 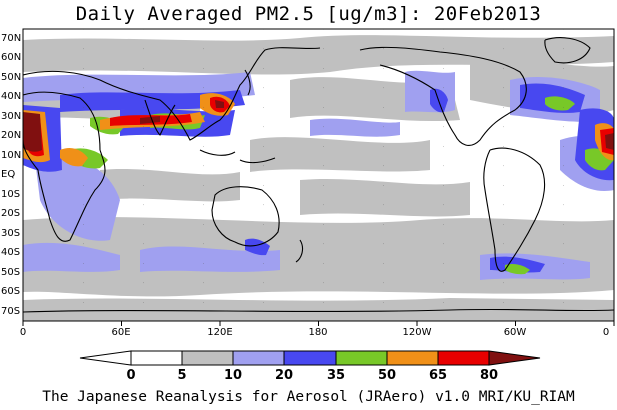 I want to click on colorbar-label: 50, so click(x=387, y=375).